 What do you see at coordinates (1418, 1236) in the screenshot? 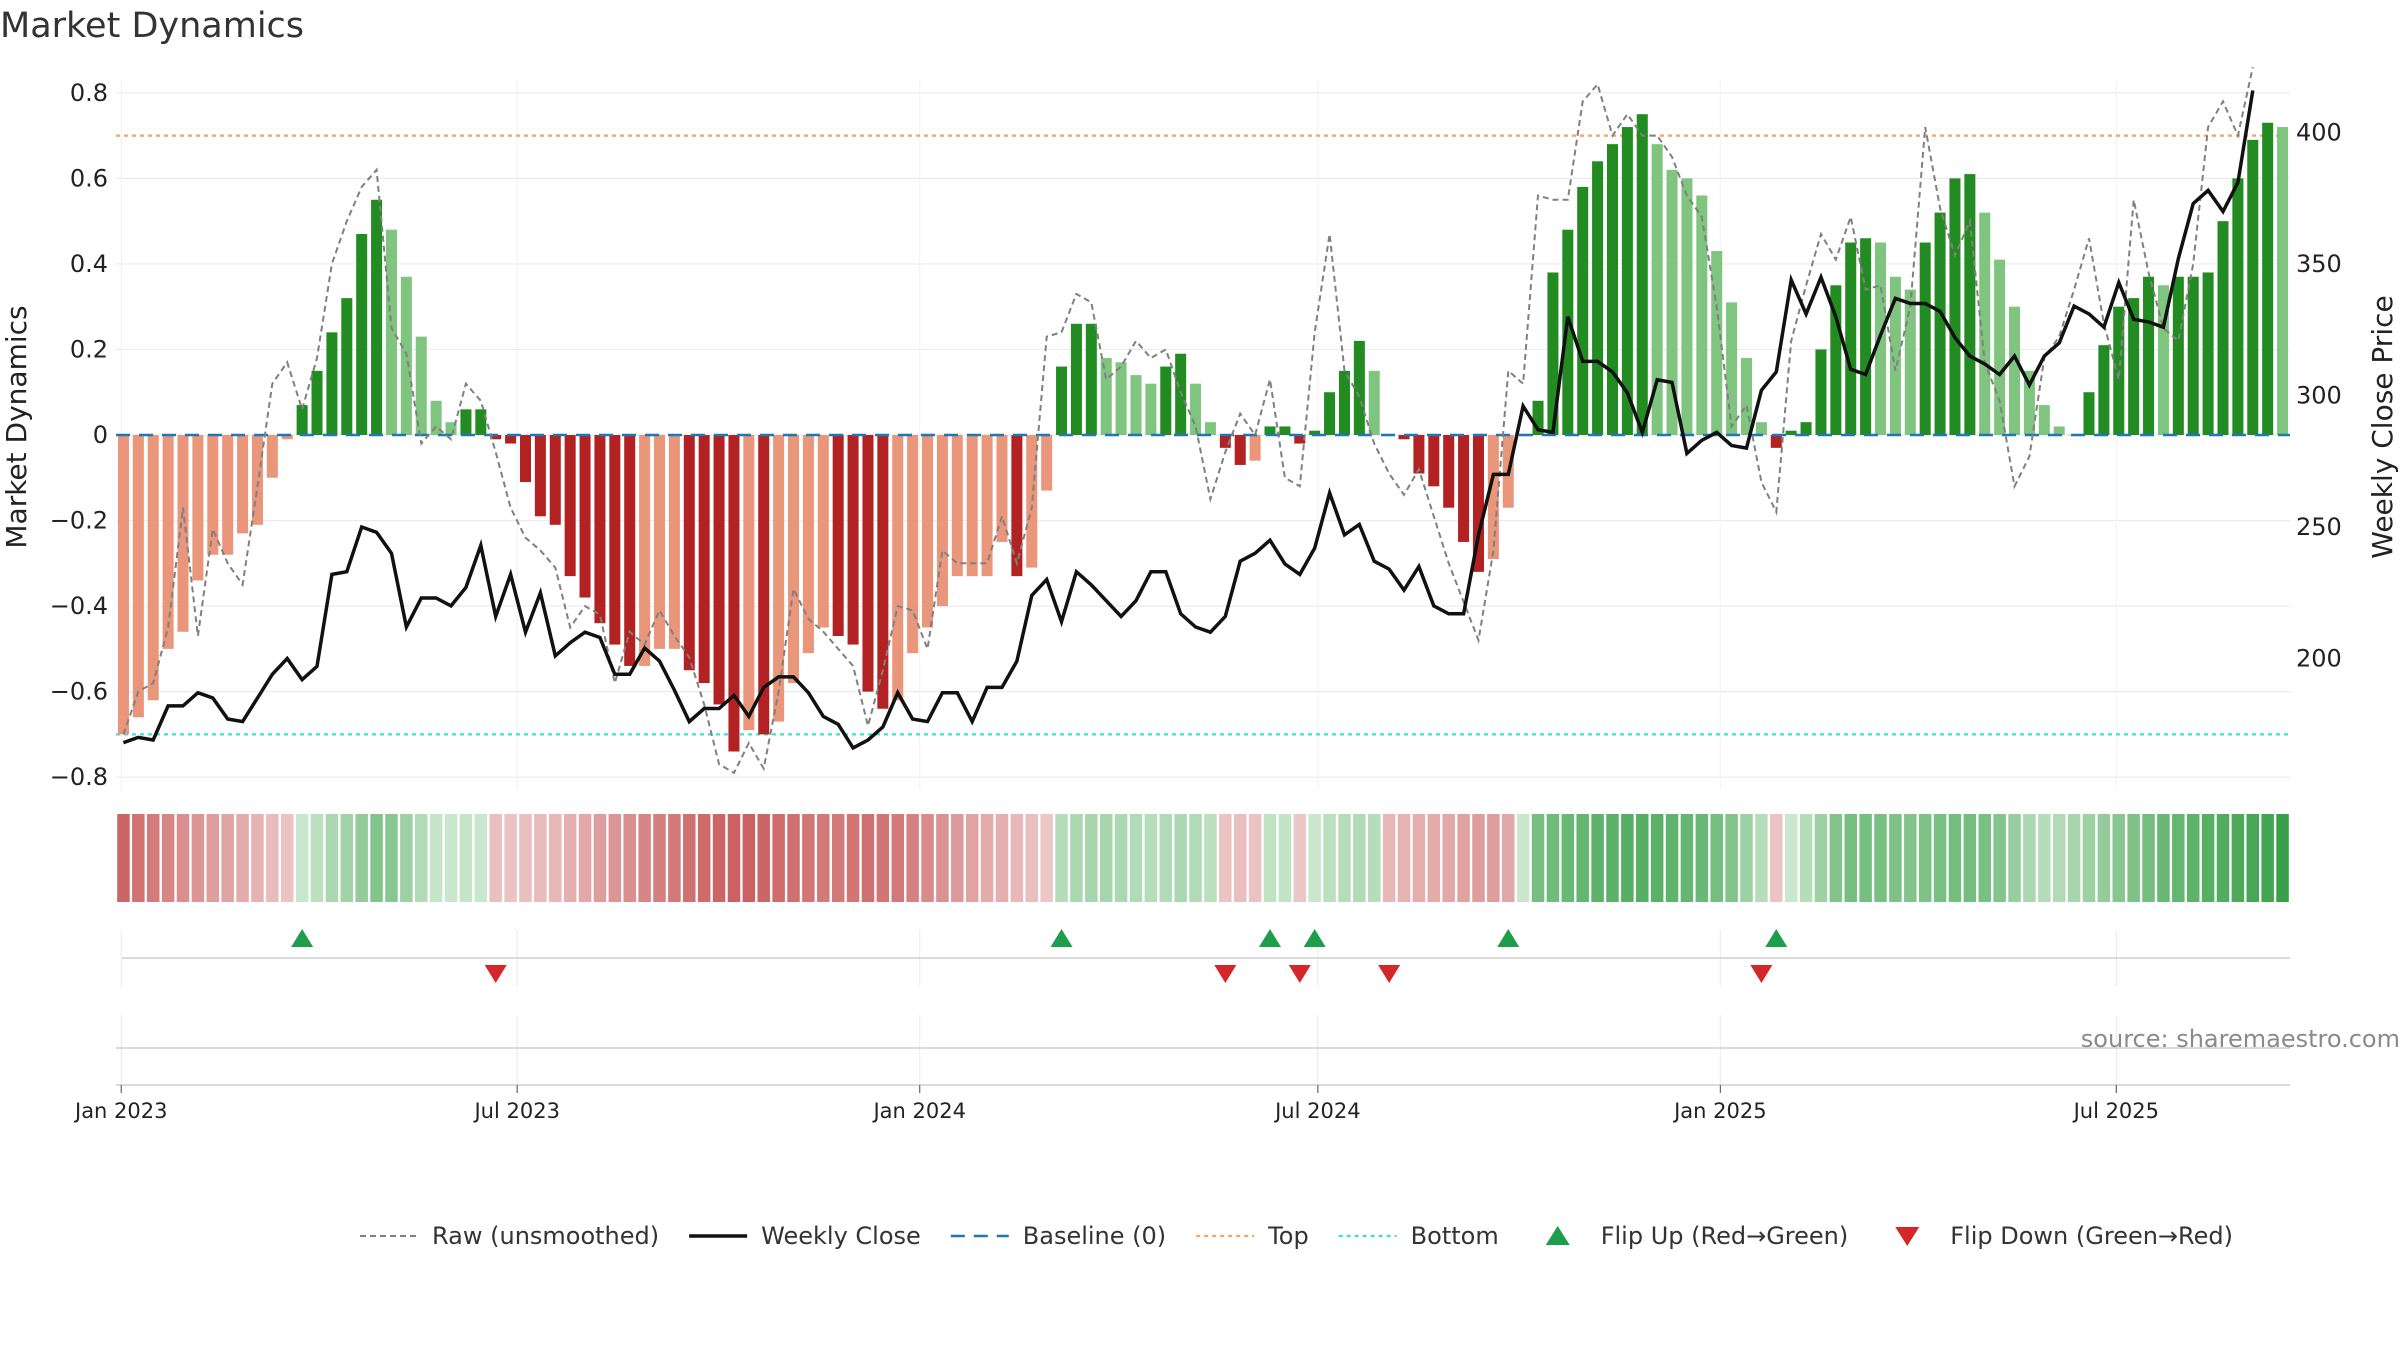
I see `legend-item-bottom: Bottom` at bounding box center [1418, 1236].